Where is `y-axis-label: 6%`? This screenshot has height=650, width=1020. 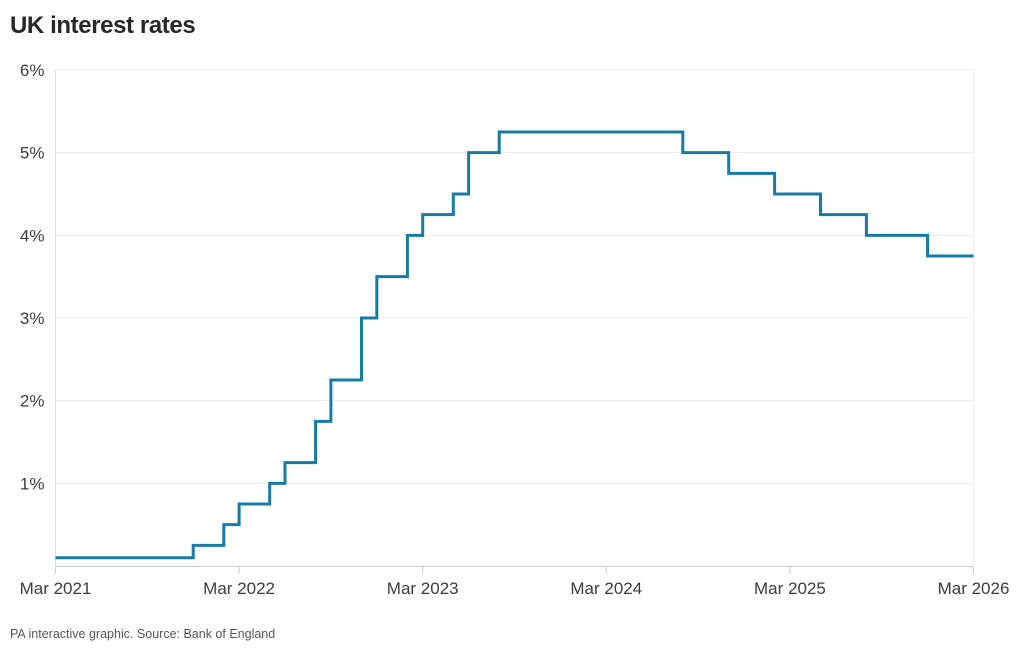 y-axis-label: 6% is located at coordinates (32, 70).